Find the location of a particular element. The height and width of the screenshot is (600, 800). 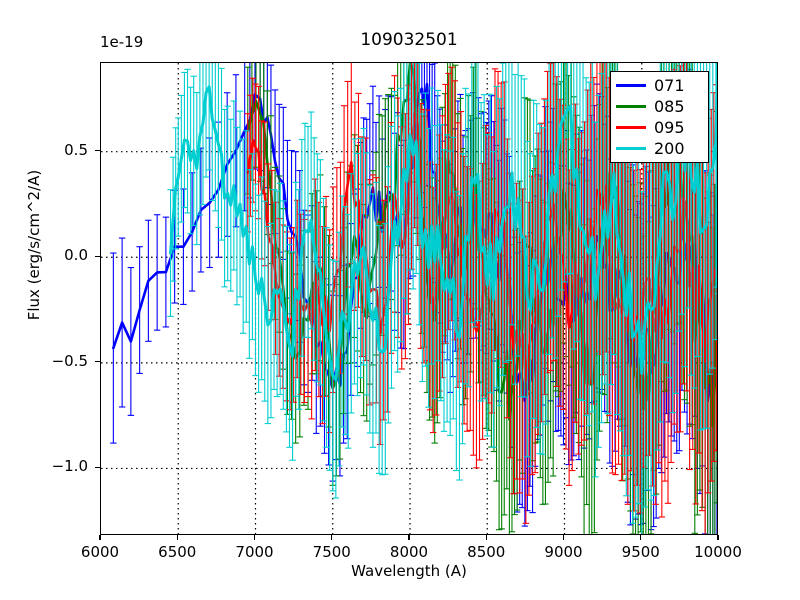

legend-item-095: 095 is located at coordinates (659, 127).